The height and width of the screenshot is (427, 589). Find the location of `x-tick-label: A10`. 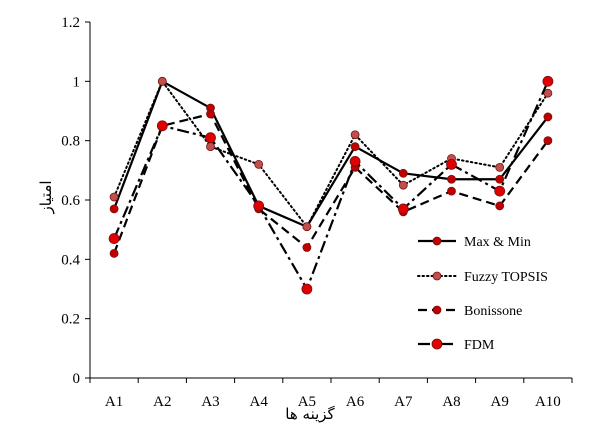

x-tick-label: A10 is located at coordinates (548, 402).